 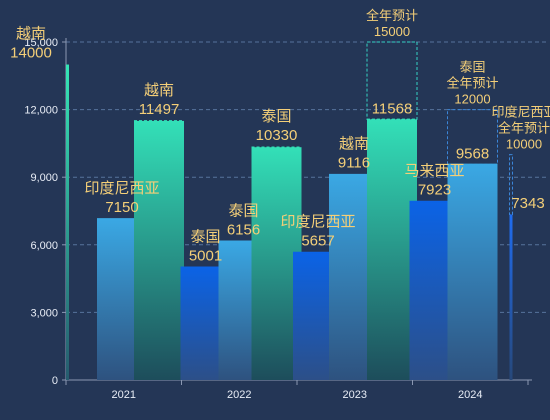 I want to click on forecast-label: 泰国, so click(x=472, y=67).